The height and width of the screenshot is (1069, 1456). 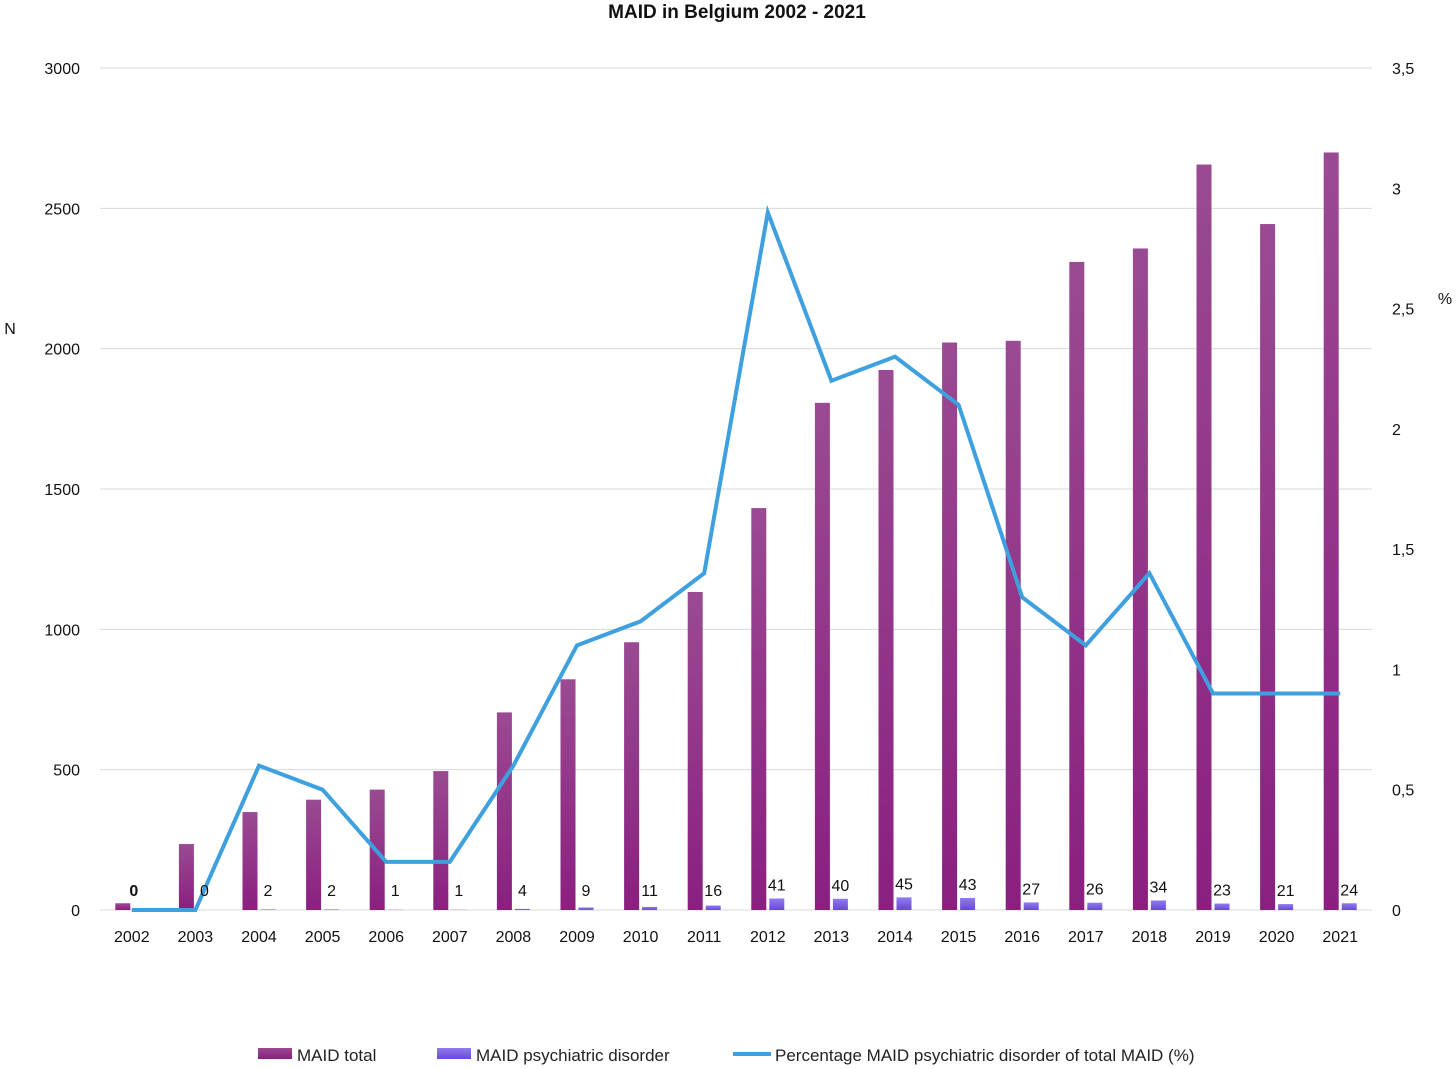 I want to click on y-tick-label: 3000, so click(x=62, y=69).